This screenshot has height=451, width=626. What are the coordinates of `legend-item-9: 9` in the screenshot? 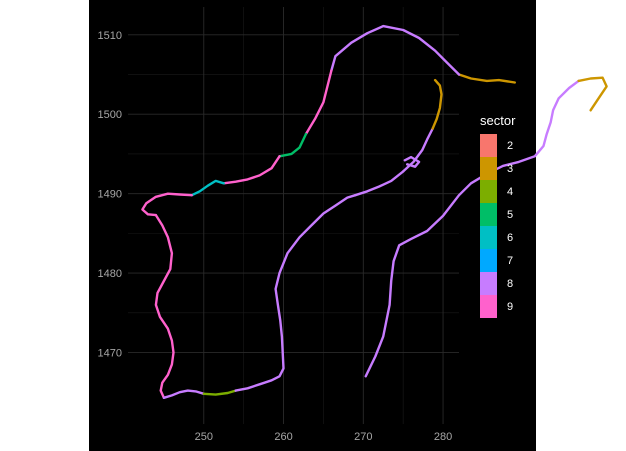 It's located at (497, 306).